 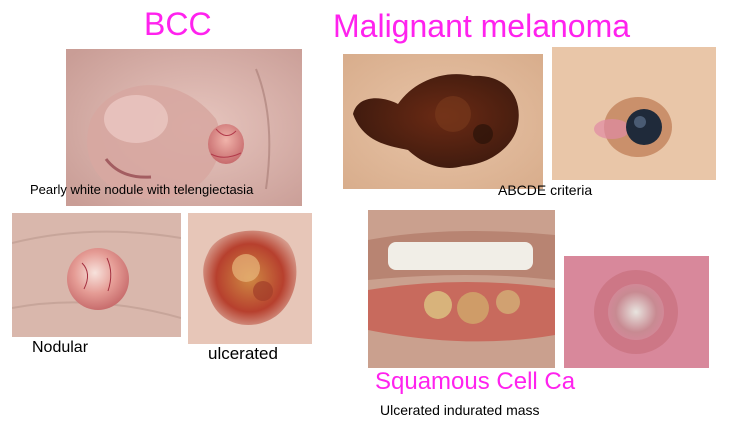 I want to click on melanoma-large-photo, so click(x=443, y=121).